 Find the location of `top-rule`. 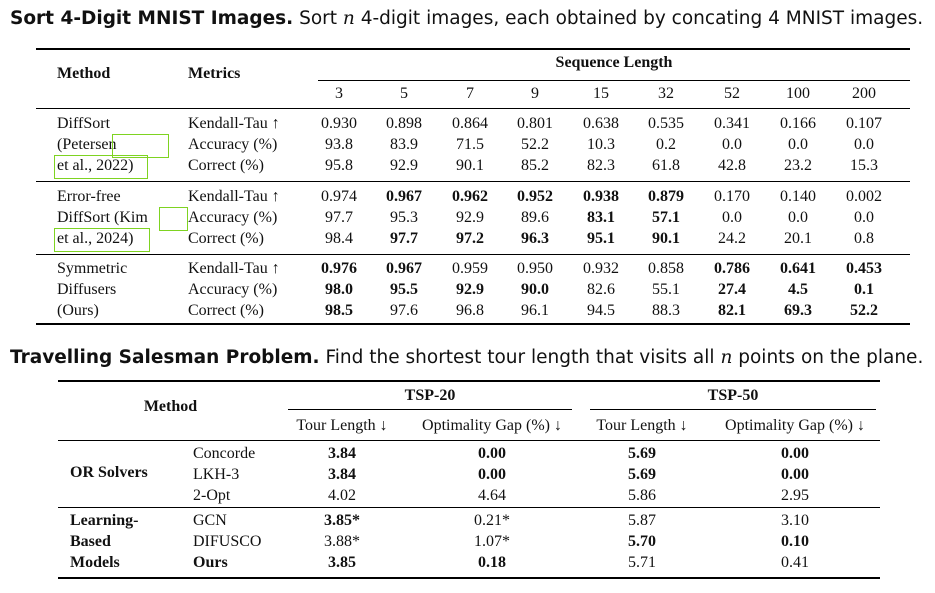

top-rule is located at coordinates (473, 49).